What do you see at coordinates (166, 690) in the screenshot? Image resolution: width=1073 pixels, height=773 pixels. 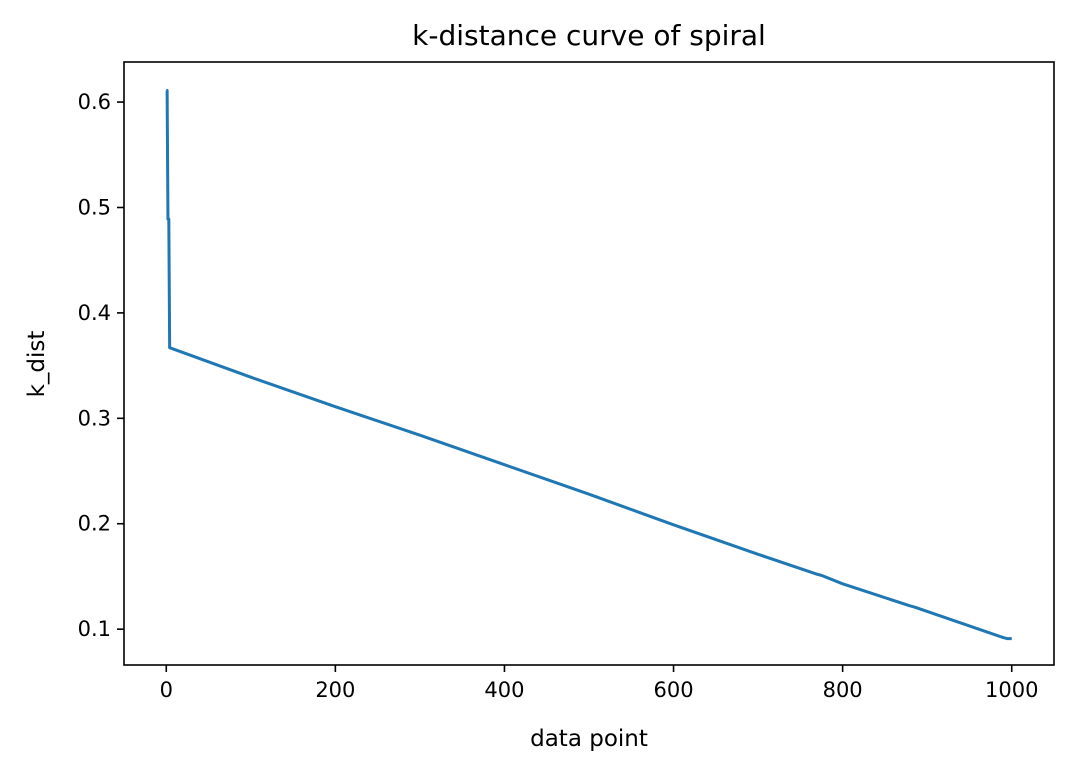 I see `x-tick-label: 0` at bounding box center [166, 690].